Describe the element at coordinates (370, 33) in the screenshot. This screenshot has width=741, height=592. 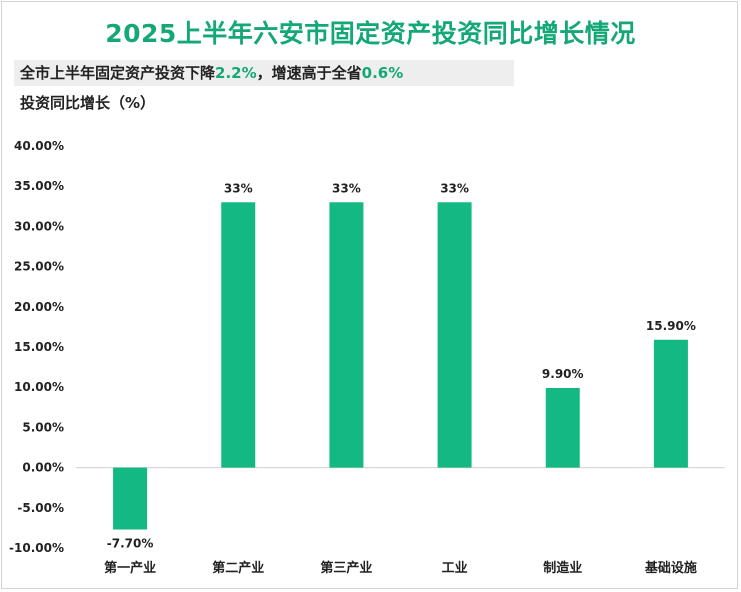
I see `chart-title: 2025上半年六安市固定资产投资同比增长情况` at that location.